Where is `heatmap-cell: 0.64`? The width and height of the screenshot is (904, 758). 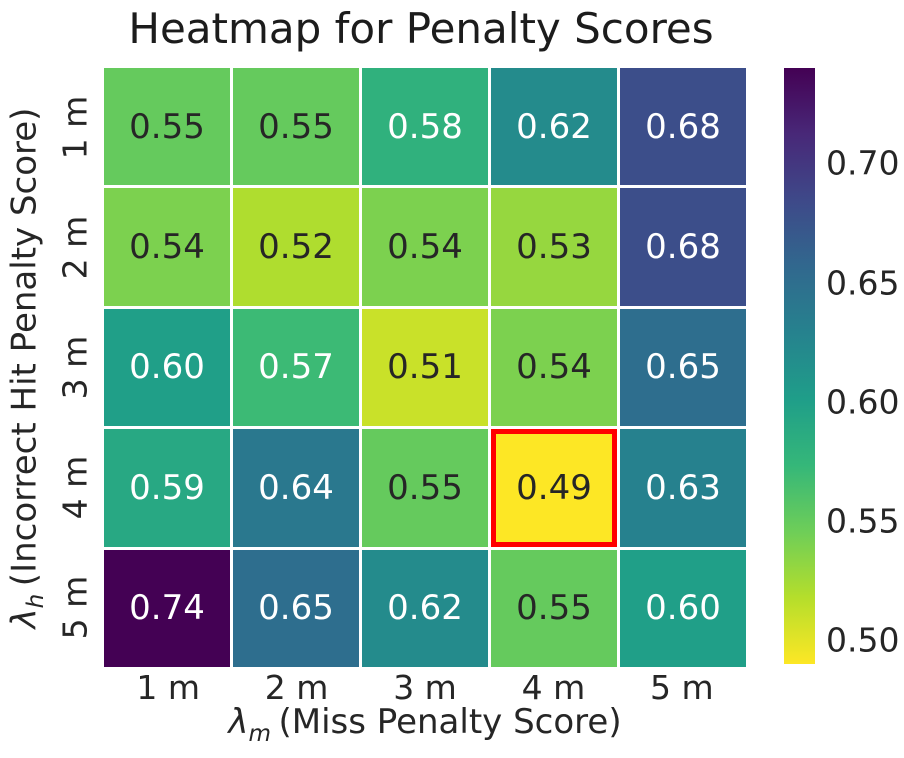
heatmap-cell: 0.64 is located at coordinates (296, 488).